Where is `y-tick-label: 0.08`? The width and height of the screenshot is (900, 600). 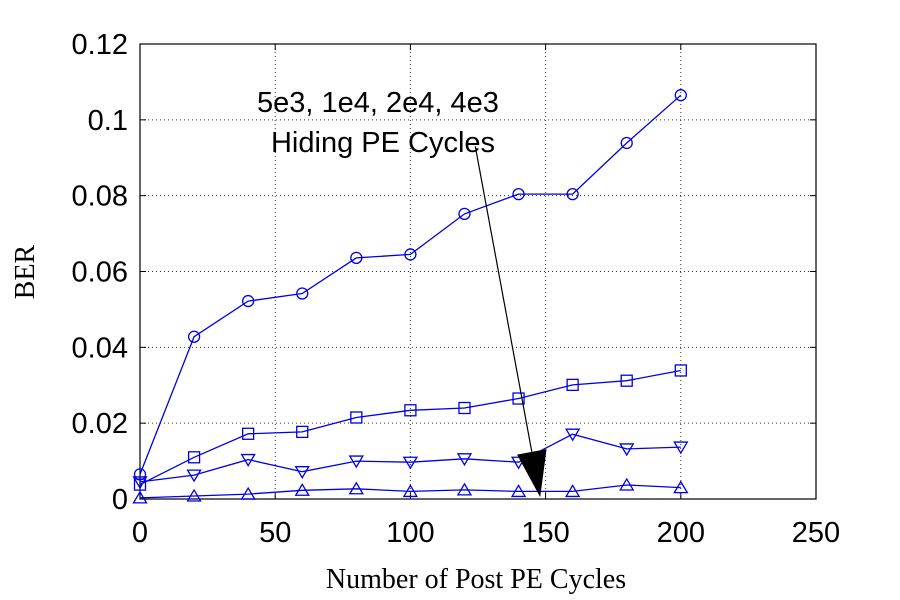 y-tick-label: 0.08 is located at coordinates (100, 197).